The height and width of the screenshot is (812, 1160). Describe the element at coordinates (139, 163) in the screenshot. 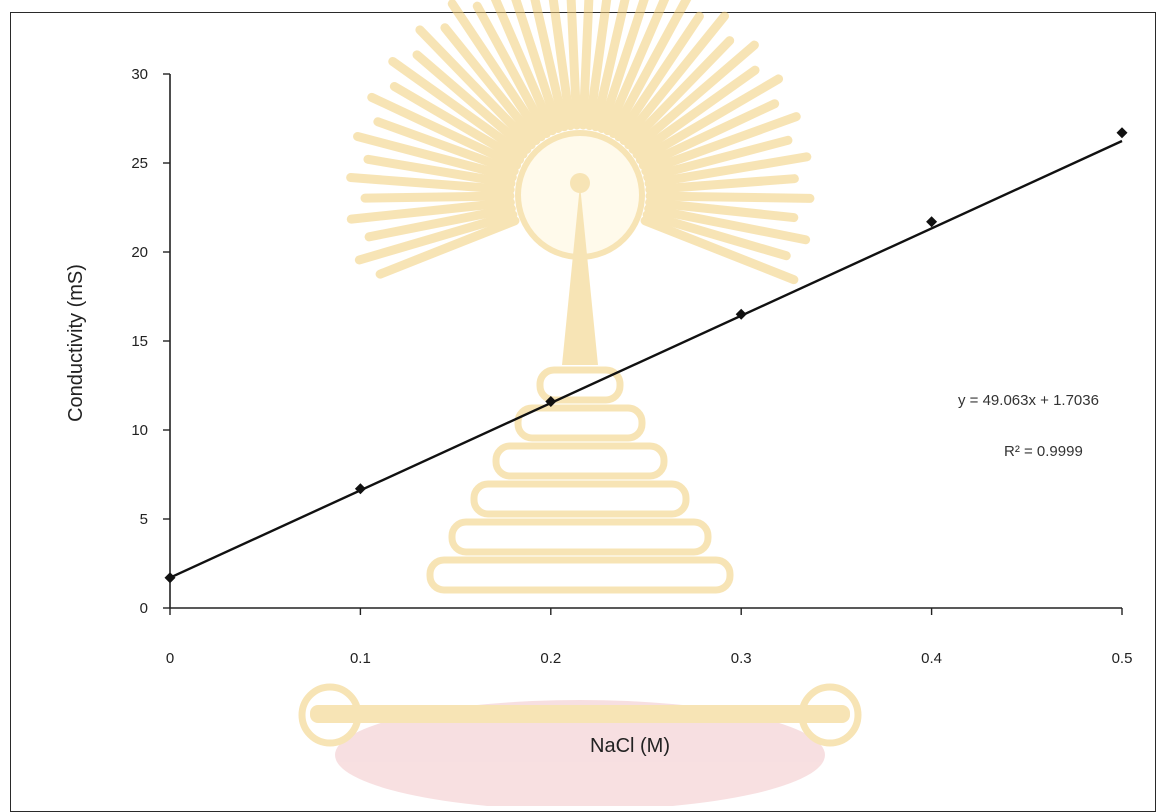

I see `y-tick-label: 25` at that location.